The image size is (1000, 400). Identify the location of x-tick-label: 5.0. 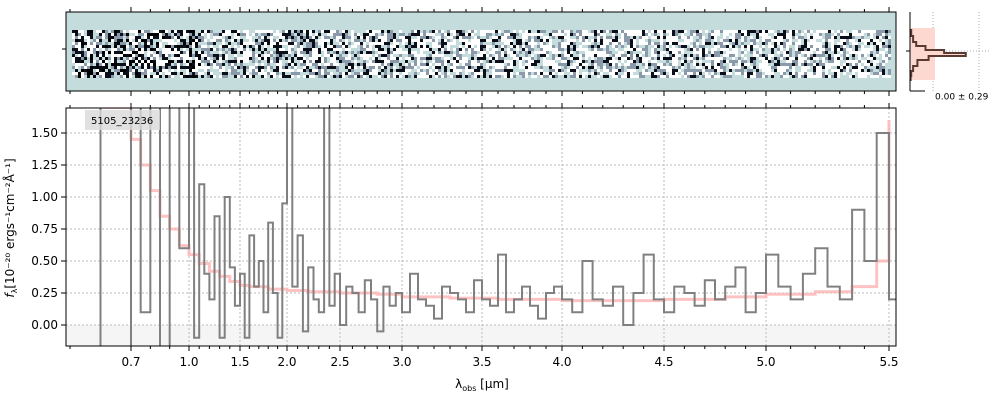
(765, 362).